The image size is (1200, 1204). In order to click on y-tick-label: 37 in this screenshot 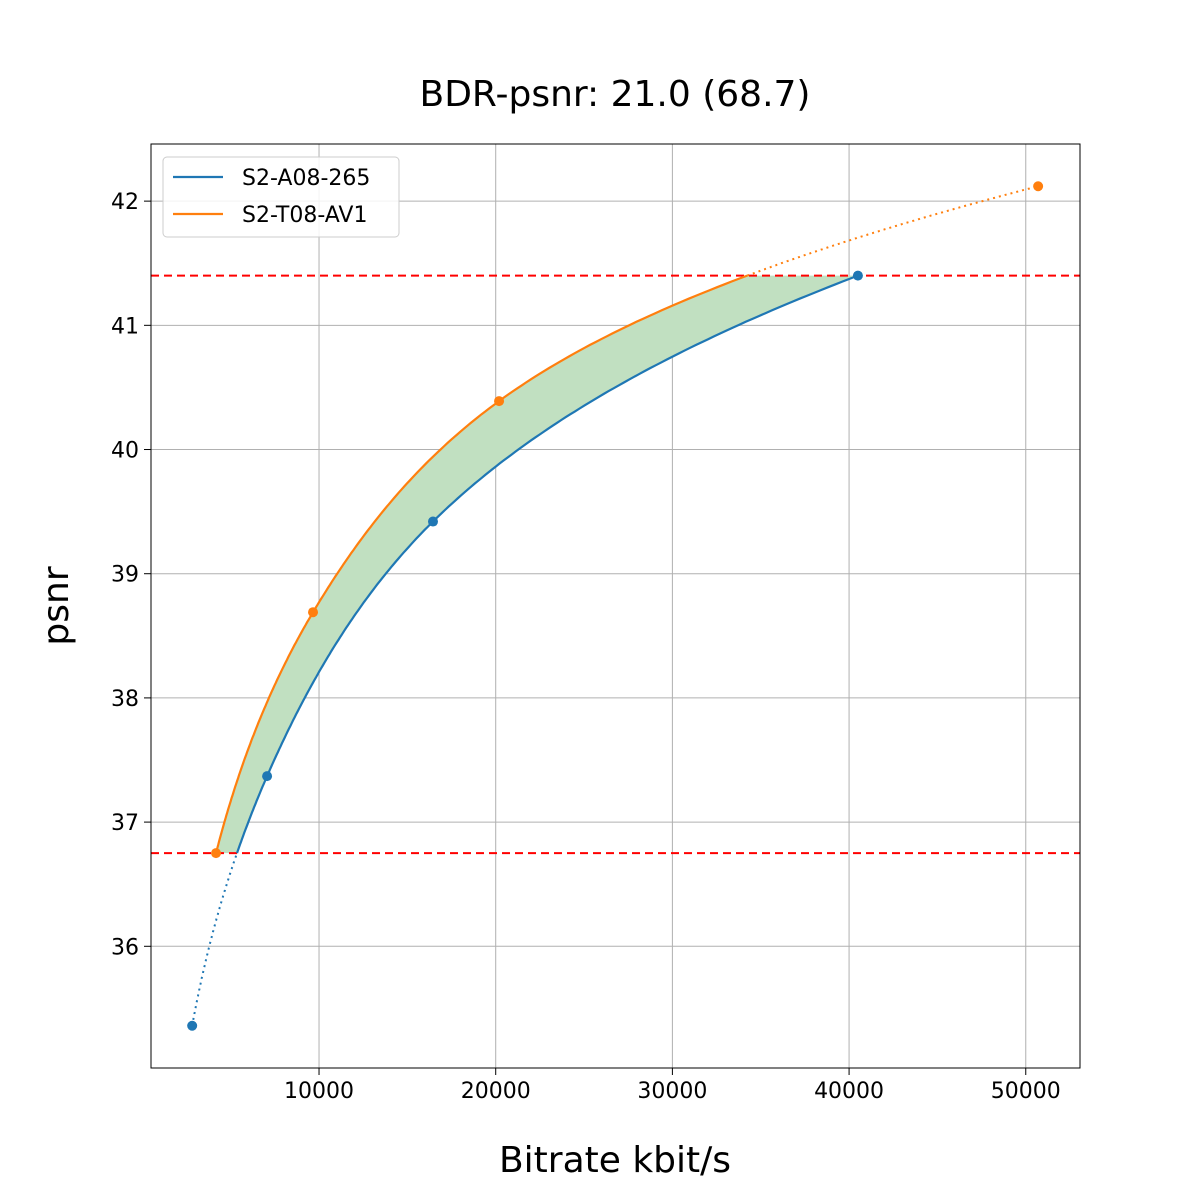, I will do `click(125, 823)`.